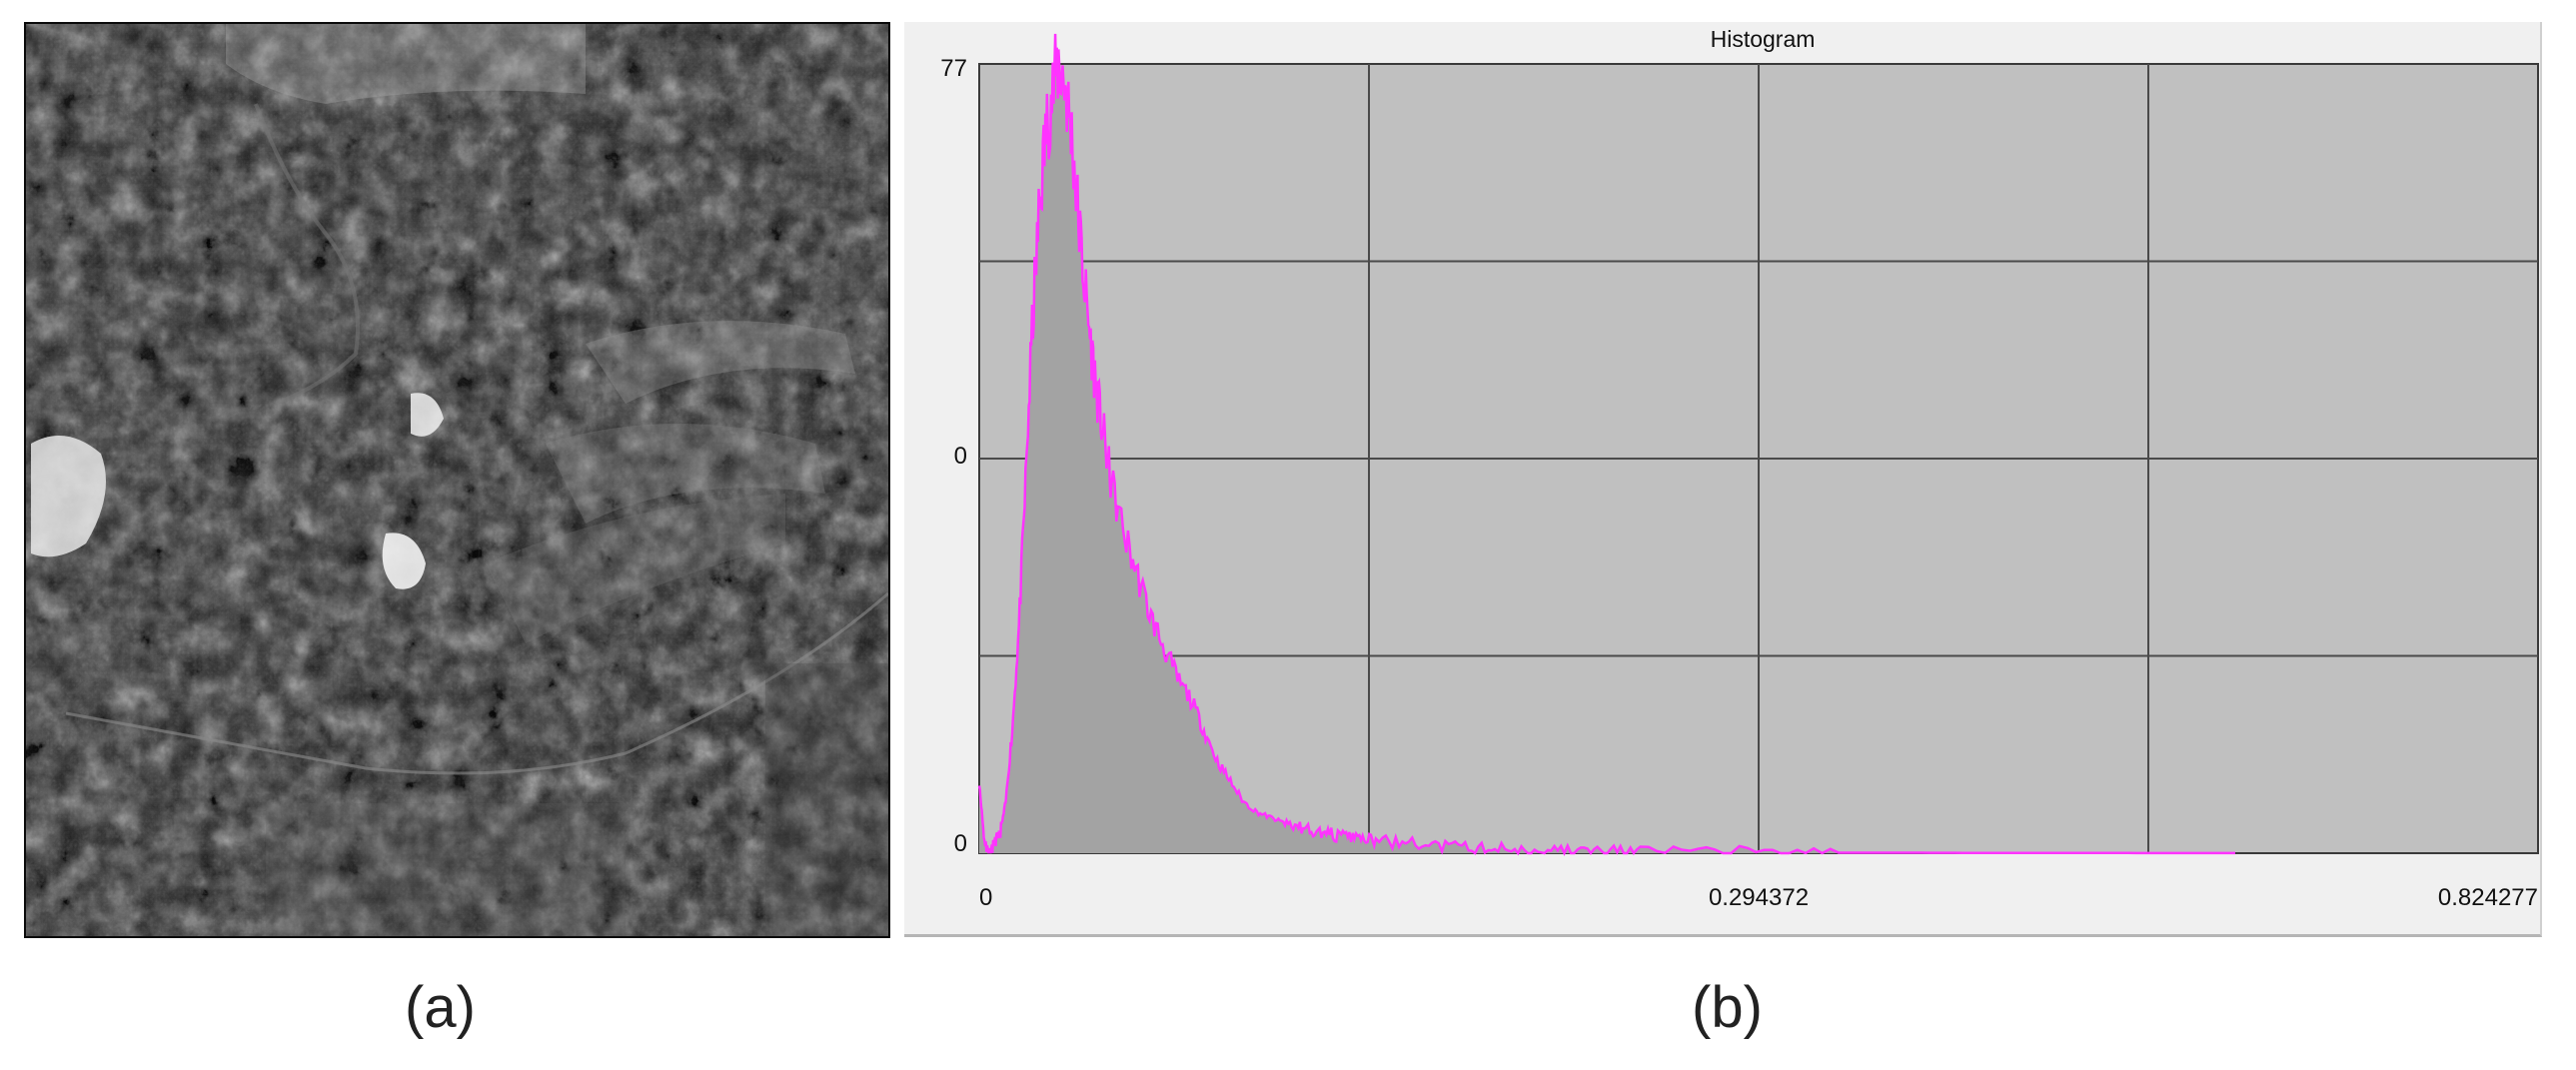  What do you see at coordinates (1763, 39) in the screenshot?
I see `chart-title: Histogram` at bounding box center [1763, 39].